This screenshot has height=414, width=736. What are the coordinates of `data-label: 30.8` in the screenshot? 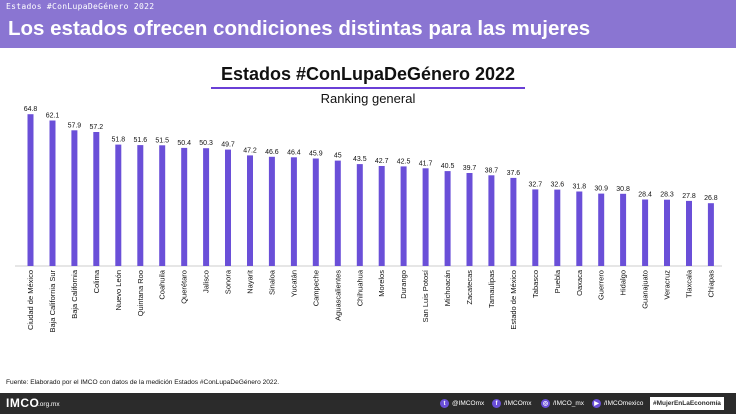 It's located at (623, 189).